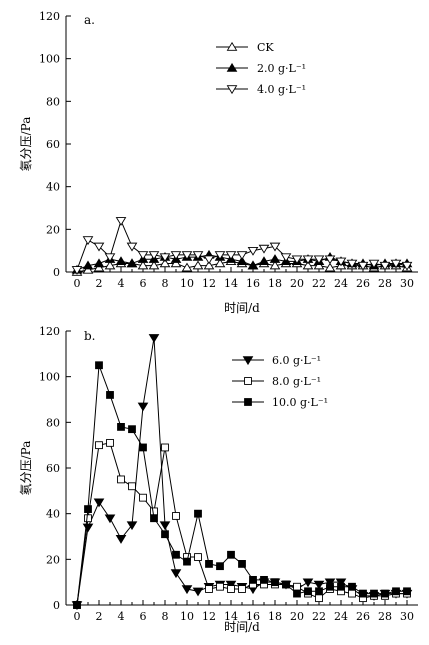  What do you see at coordinates (242, 627) in the screenshot?
I see `x-axis-label: 时间/d` at bounding box center [242, 627].